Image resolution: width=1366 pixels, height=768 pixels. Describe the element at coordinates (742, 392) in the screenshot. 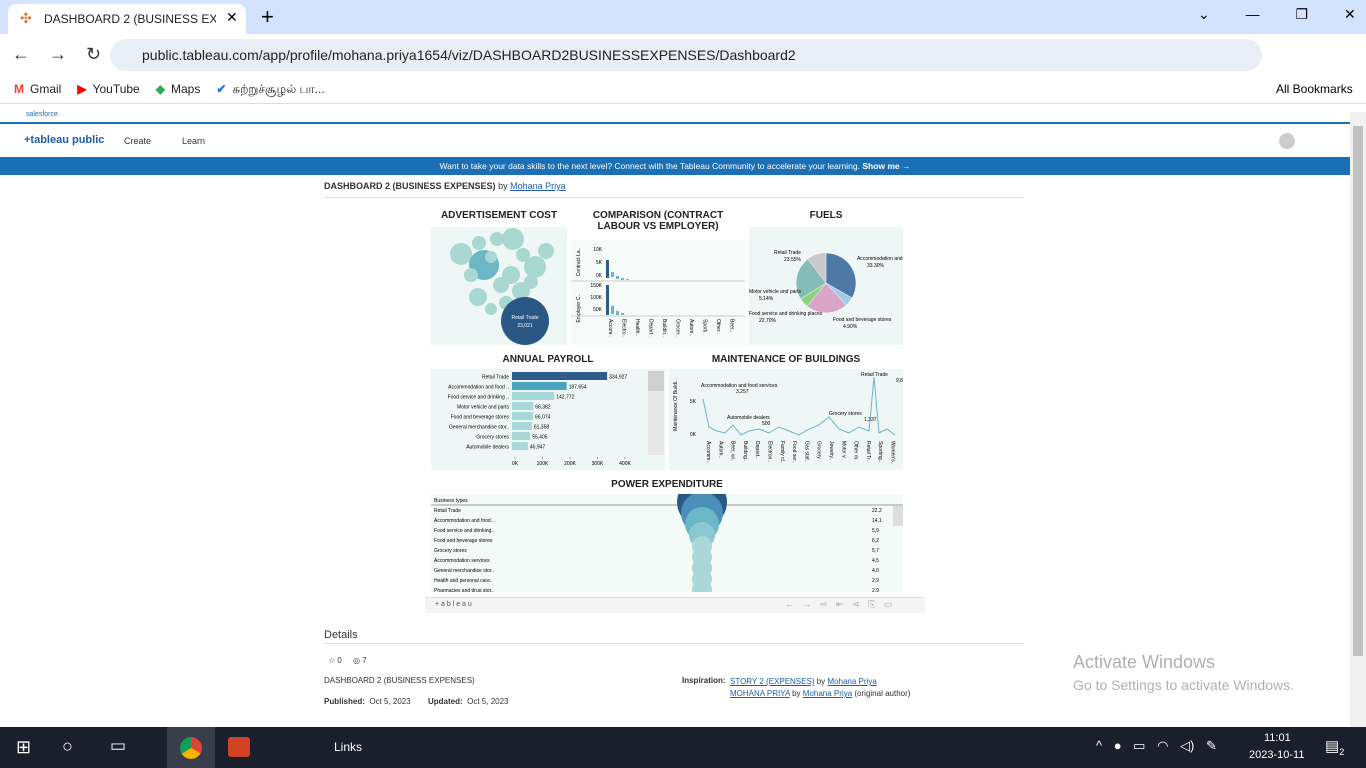

I see `annotation-value: 3,257` at that location.